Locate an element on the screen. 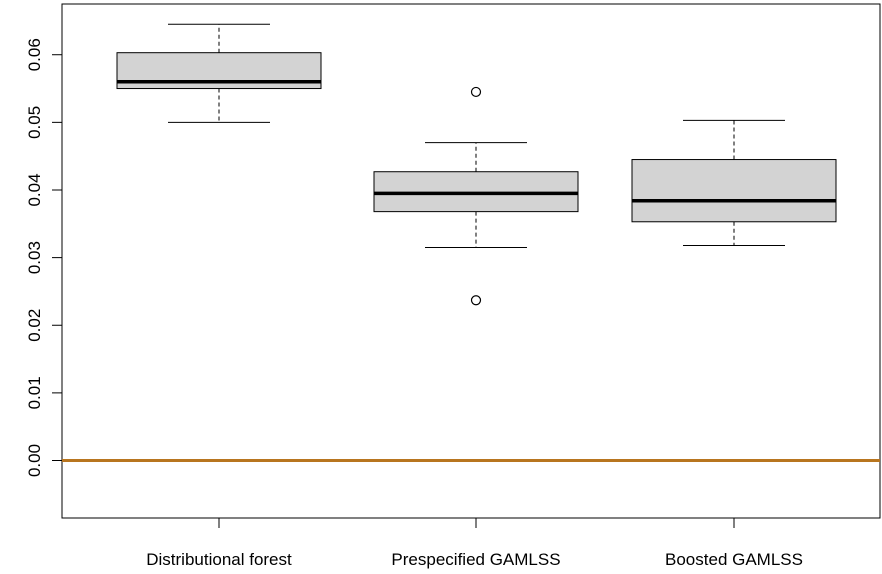  iqr-box is located at coordinates (734, 191).